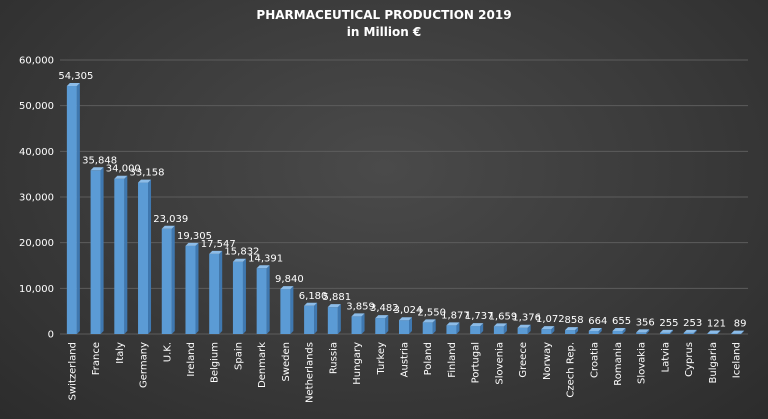 Image resolution: width=768 pixels, height=419 pixels. What do you see at coordinates (594, 360) in the screenshot?
I see `x-tick-label: Croatia` at bounding box center [594, 360].